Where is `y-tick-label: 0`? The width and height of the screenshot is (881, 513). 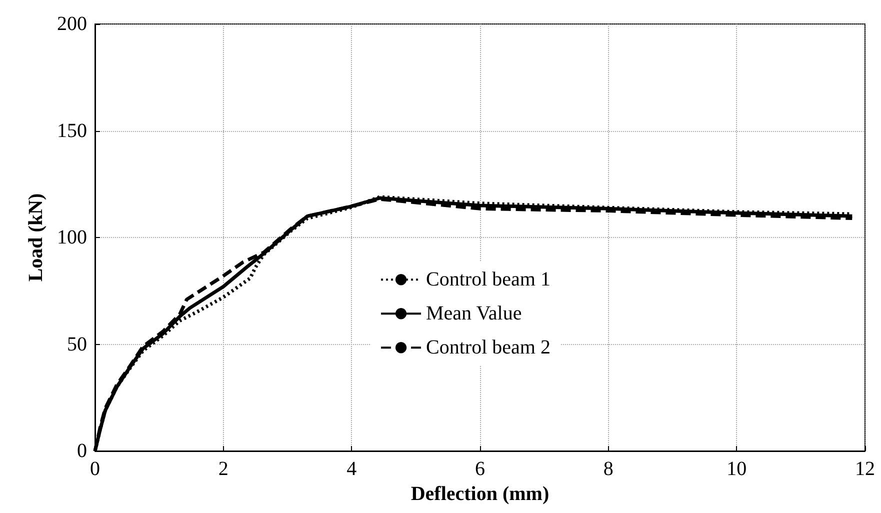 y-tick-label: 0 is located at coordinates (82, 451).